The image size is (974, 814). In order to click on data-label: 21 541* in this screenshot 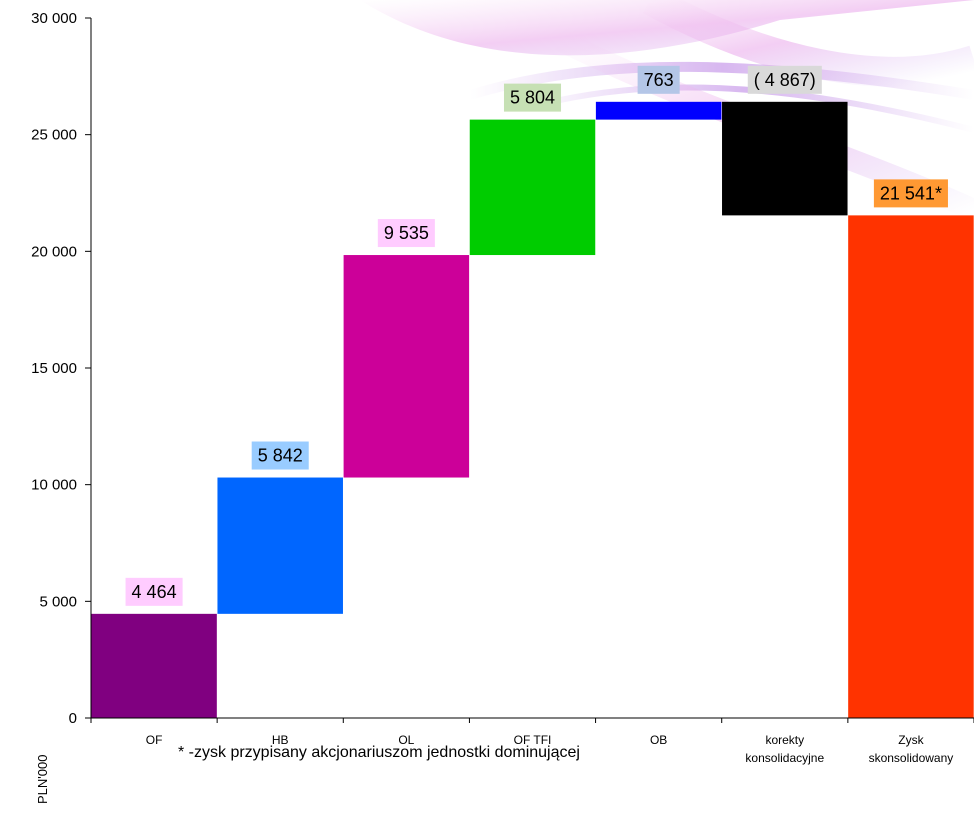, I will do `click(911, 193)`.